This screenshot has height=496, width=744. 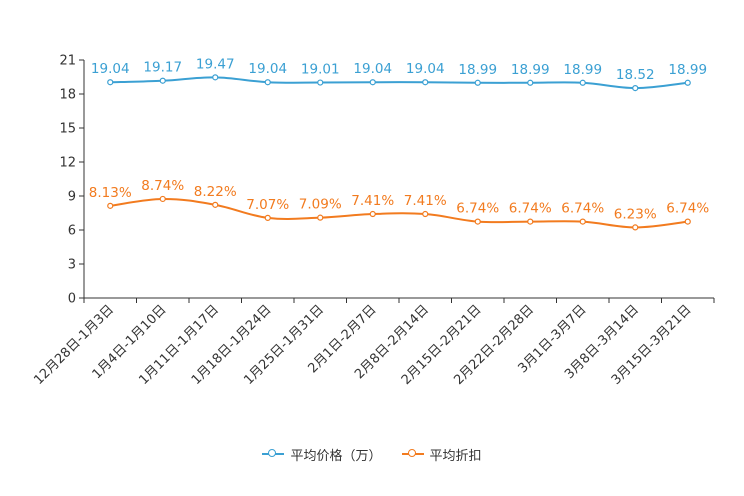 What do you see at coordinates (215, 64) in the screenshot?
I see `data-label: 19.47` at bounding box center [215, 64].